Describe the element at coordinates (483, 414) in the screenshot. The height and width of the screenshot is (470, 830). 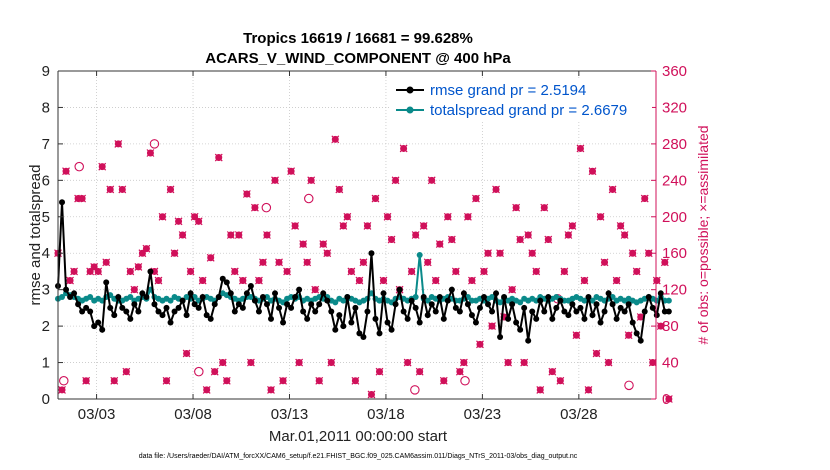
I see `x-tick-label: 03/23` at that location.